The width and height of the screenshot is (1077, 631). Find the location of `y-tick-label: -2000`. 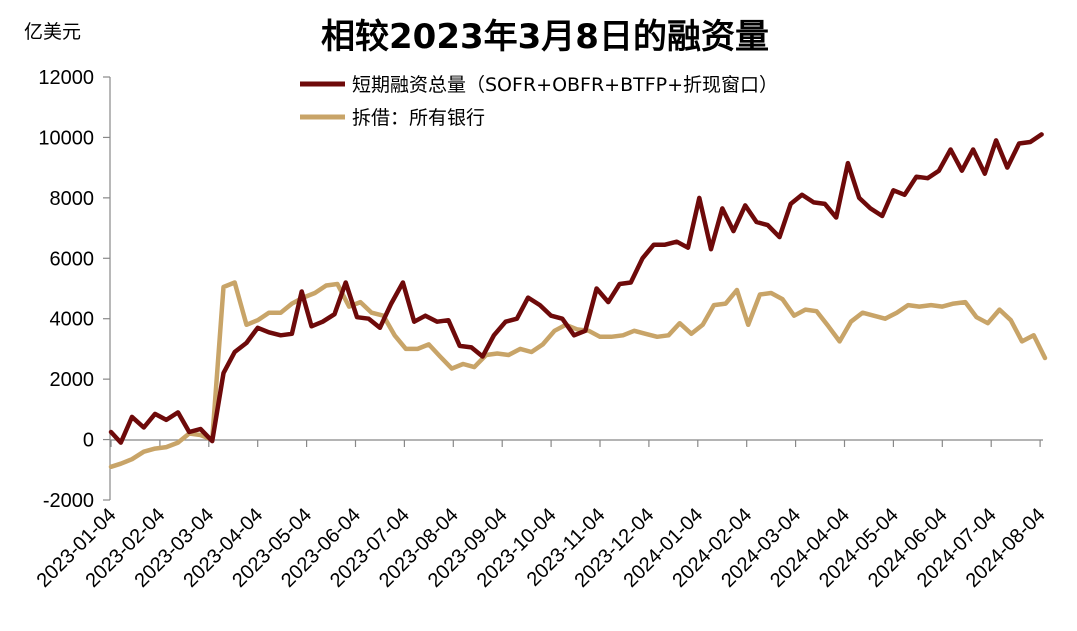

y-tick-label: -2000 is located at coordinates (68, 501).